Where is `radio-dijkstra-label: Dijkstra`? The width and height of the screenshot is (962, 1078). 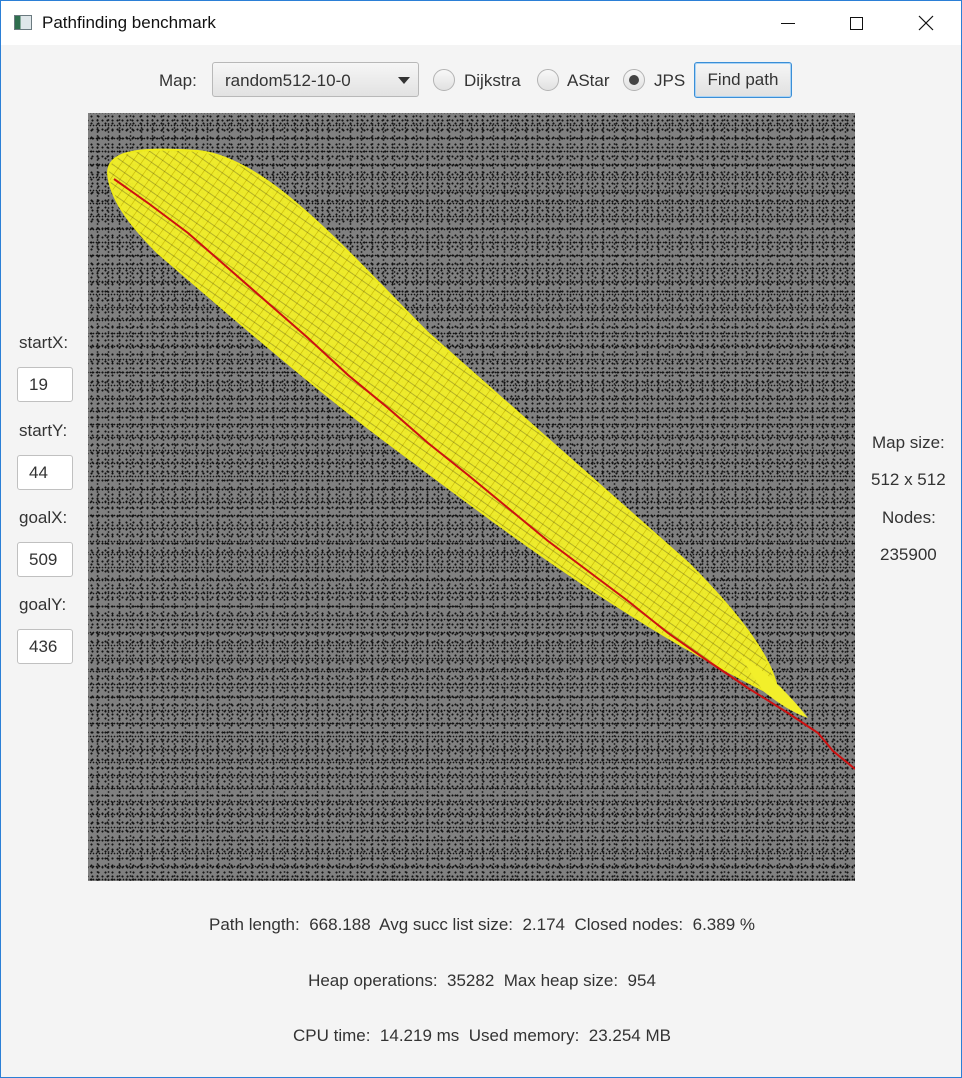 radio-dijkstra-label: Dijkstra is located at coordinates (492, 80).